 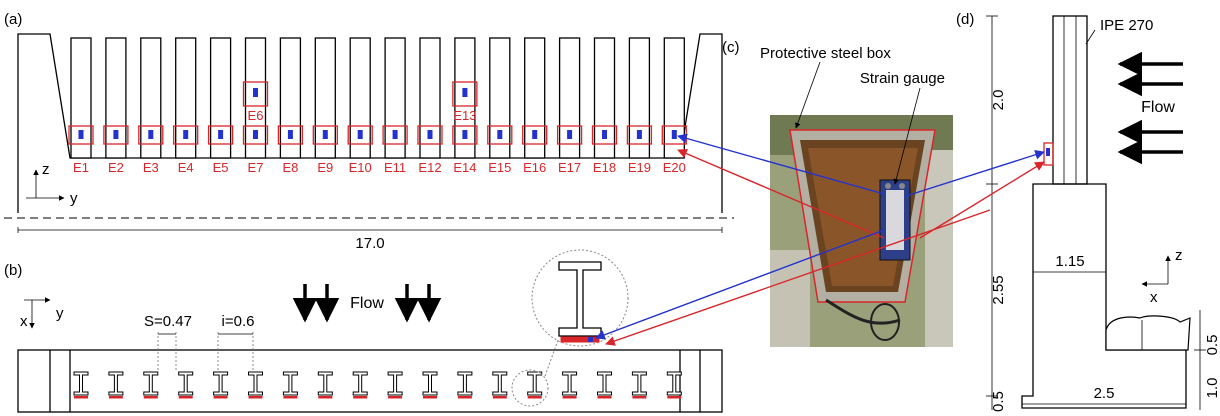 I want to click on foundation, so click(x=1104, y=296).